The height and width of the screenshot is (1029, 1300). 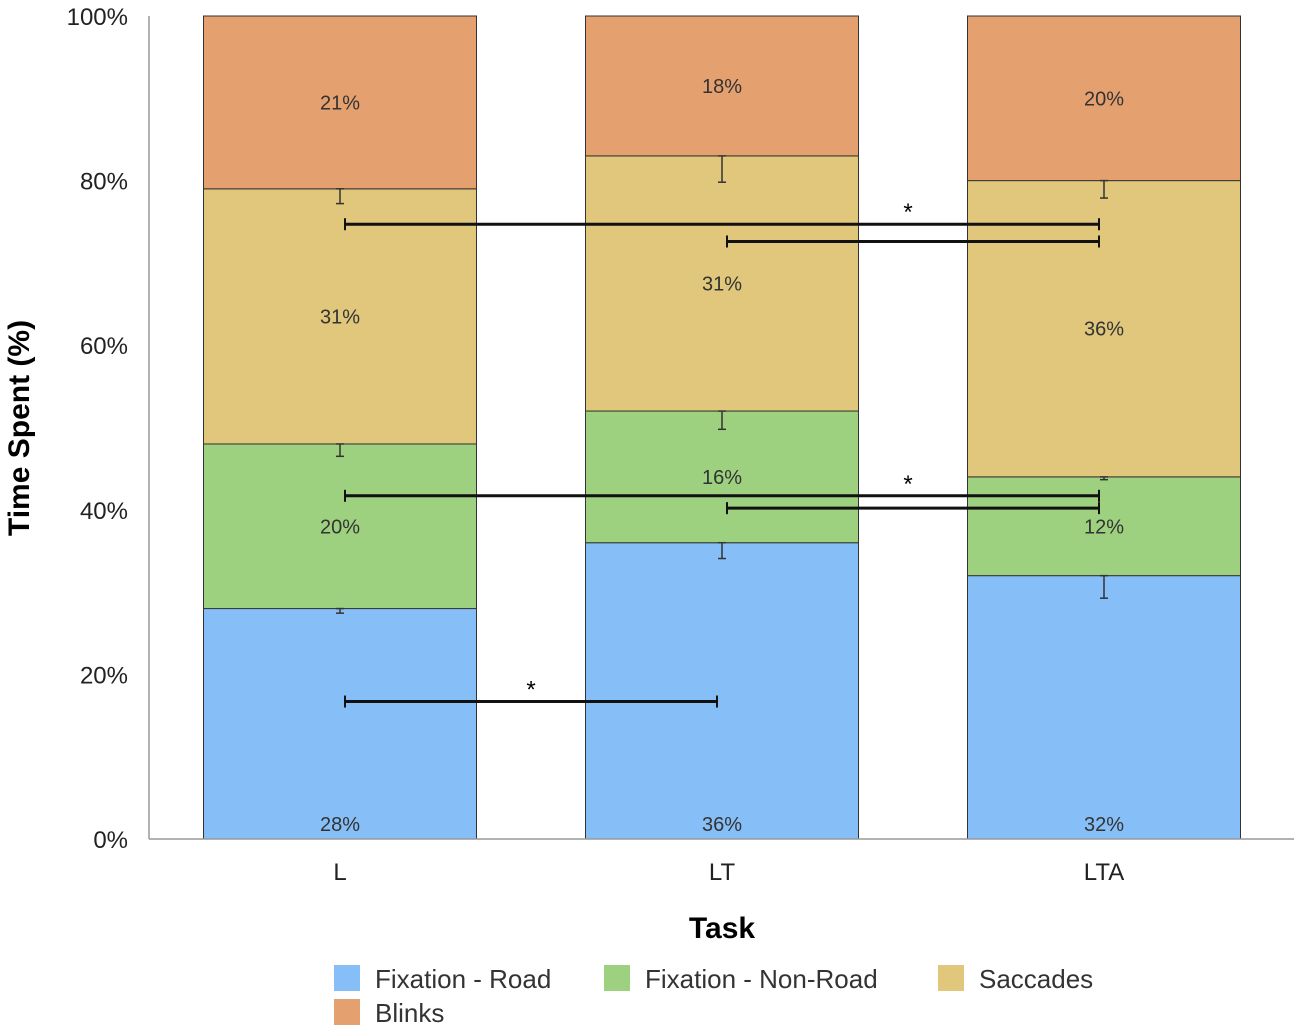 What do you see at coordinates (1104, 872) in the screenshot?
I see `x-tick-label: LTA` at bounding box center [1104, 872].